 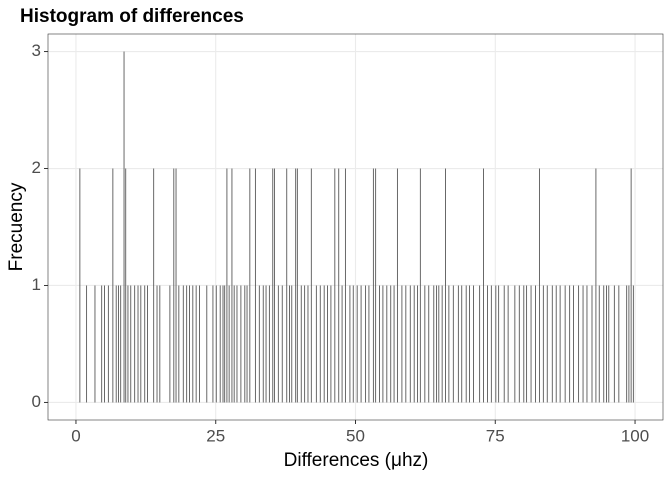 What do you see at coordinates (36, 401) in the screenshot?
I see `y-tick-label: 0` at bounding box center [36, 401].